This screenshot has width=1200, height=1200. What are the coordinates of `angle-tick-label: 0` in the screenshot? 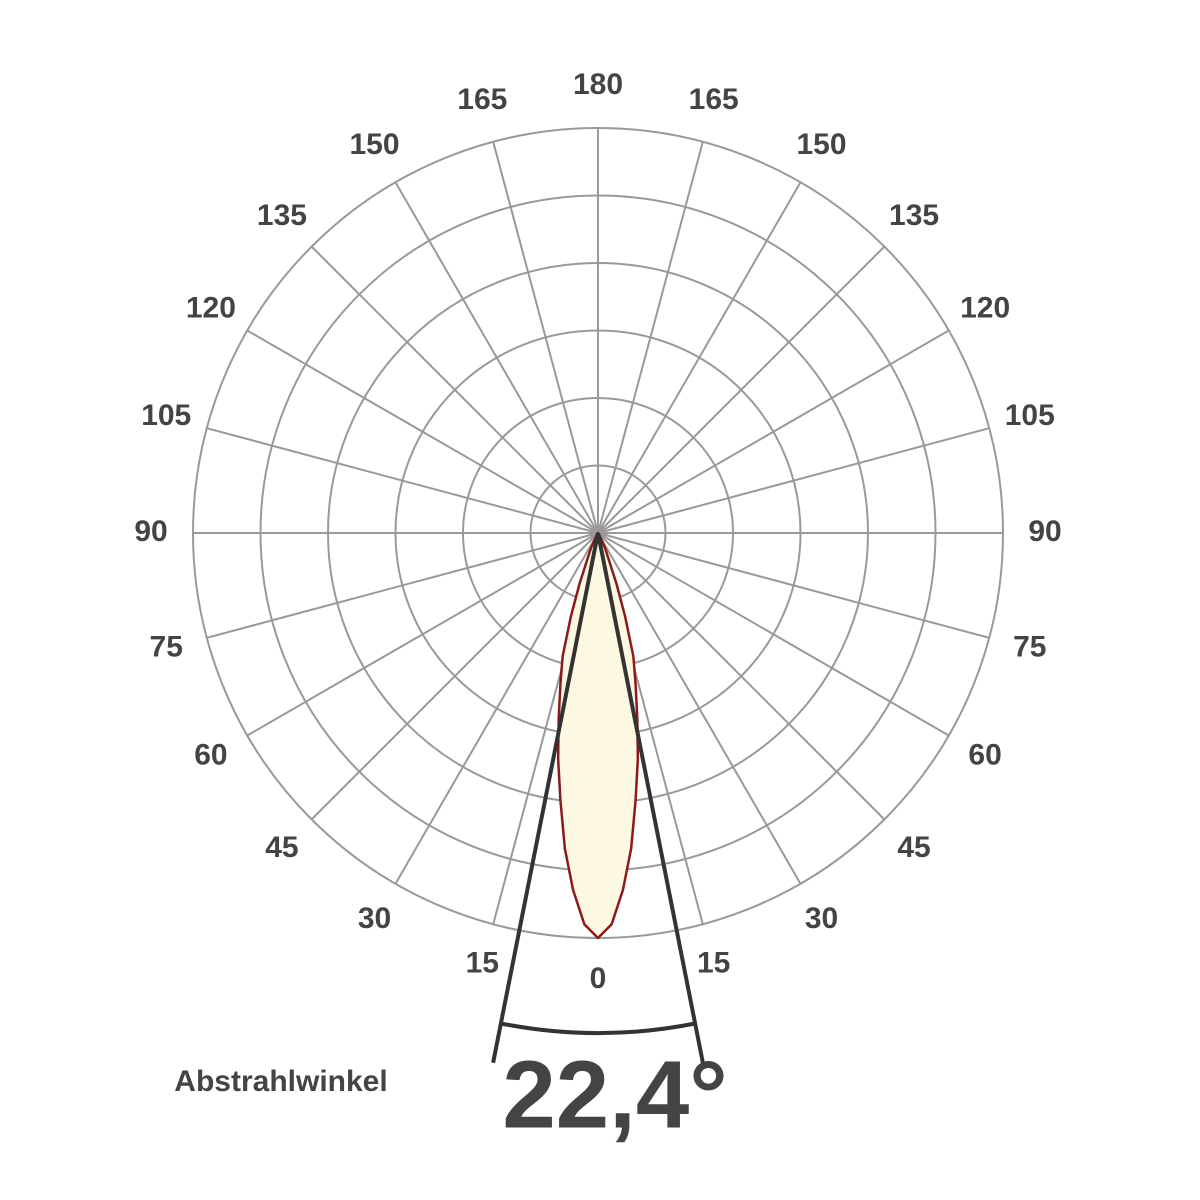 It's located at (598, 978).